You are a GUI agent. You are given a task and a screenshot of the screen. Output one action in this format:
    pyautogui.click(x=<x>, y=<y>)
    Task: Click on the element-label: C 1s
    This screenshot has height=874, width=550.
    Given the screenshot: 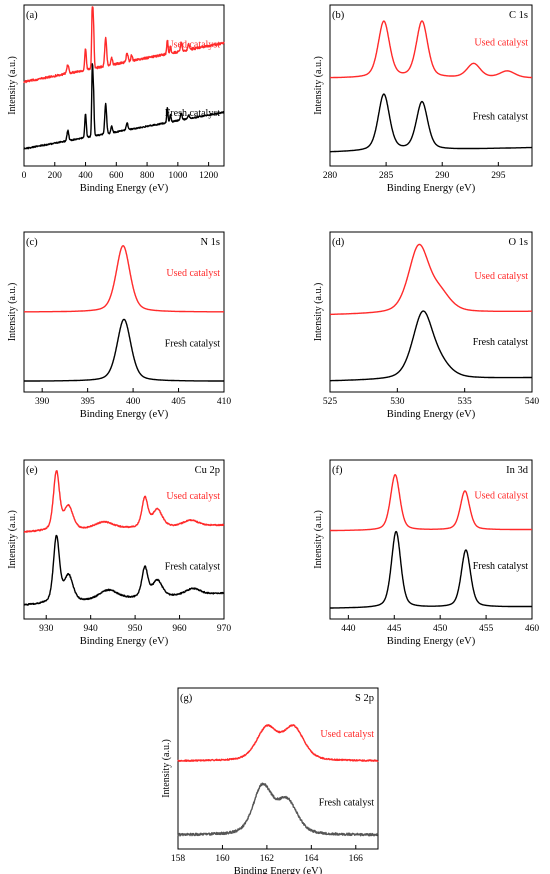 What is the action you would take?
    pyautogui.click(x=518, y=15)
    